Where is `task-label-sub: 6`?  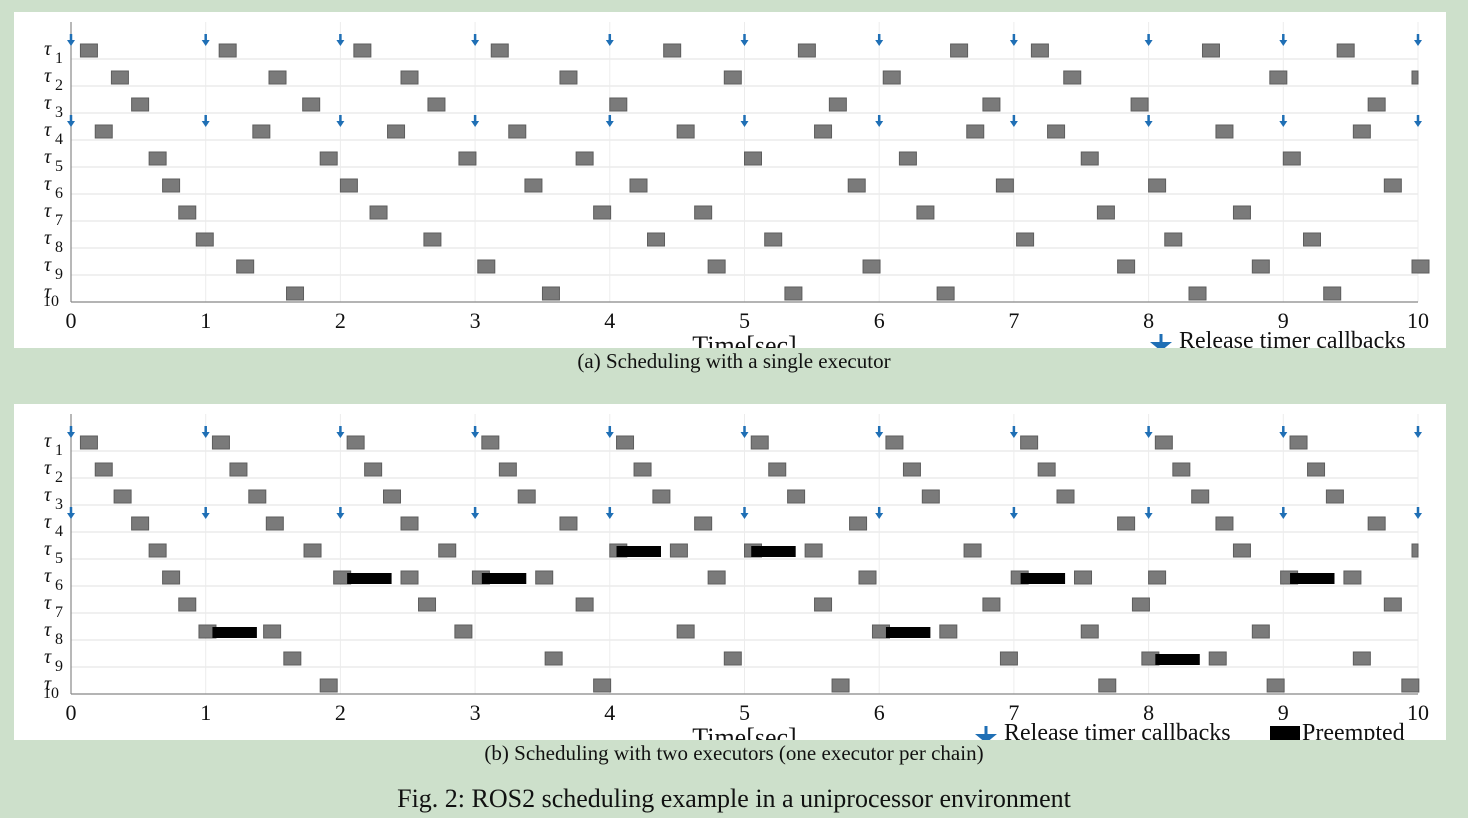 task-label-sub: 6 is located at coordinates (59, 585).